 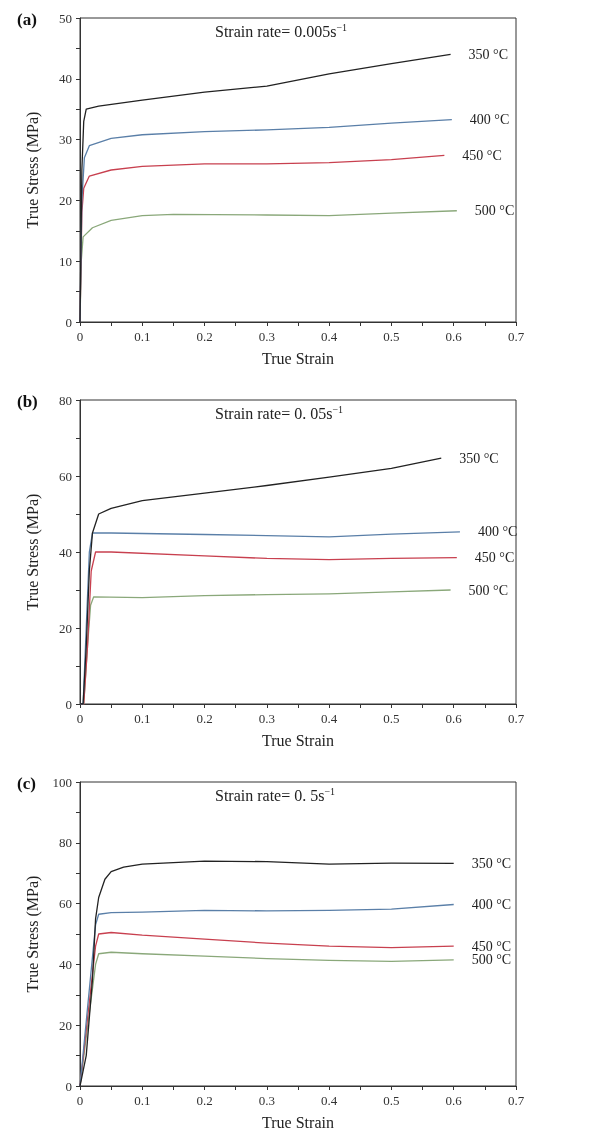 I want to click on y-tick-label: 10, so click(x=65, y=261).